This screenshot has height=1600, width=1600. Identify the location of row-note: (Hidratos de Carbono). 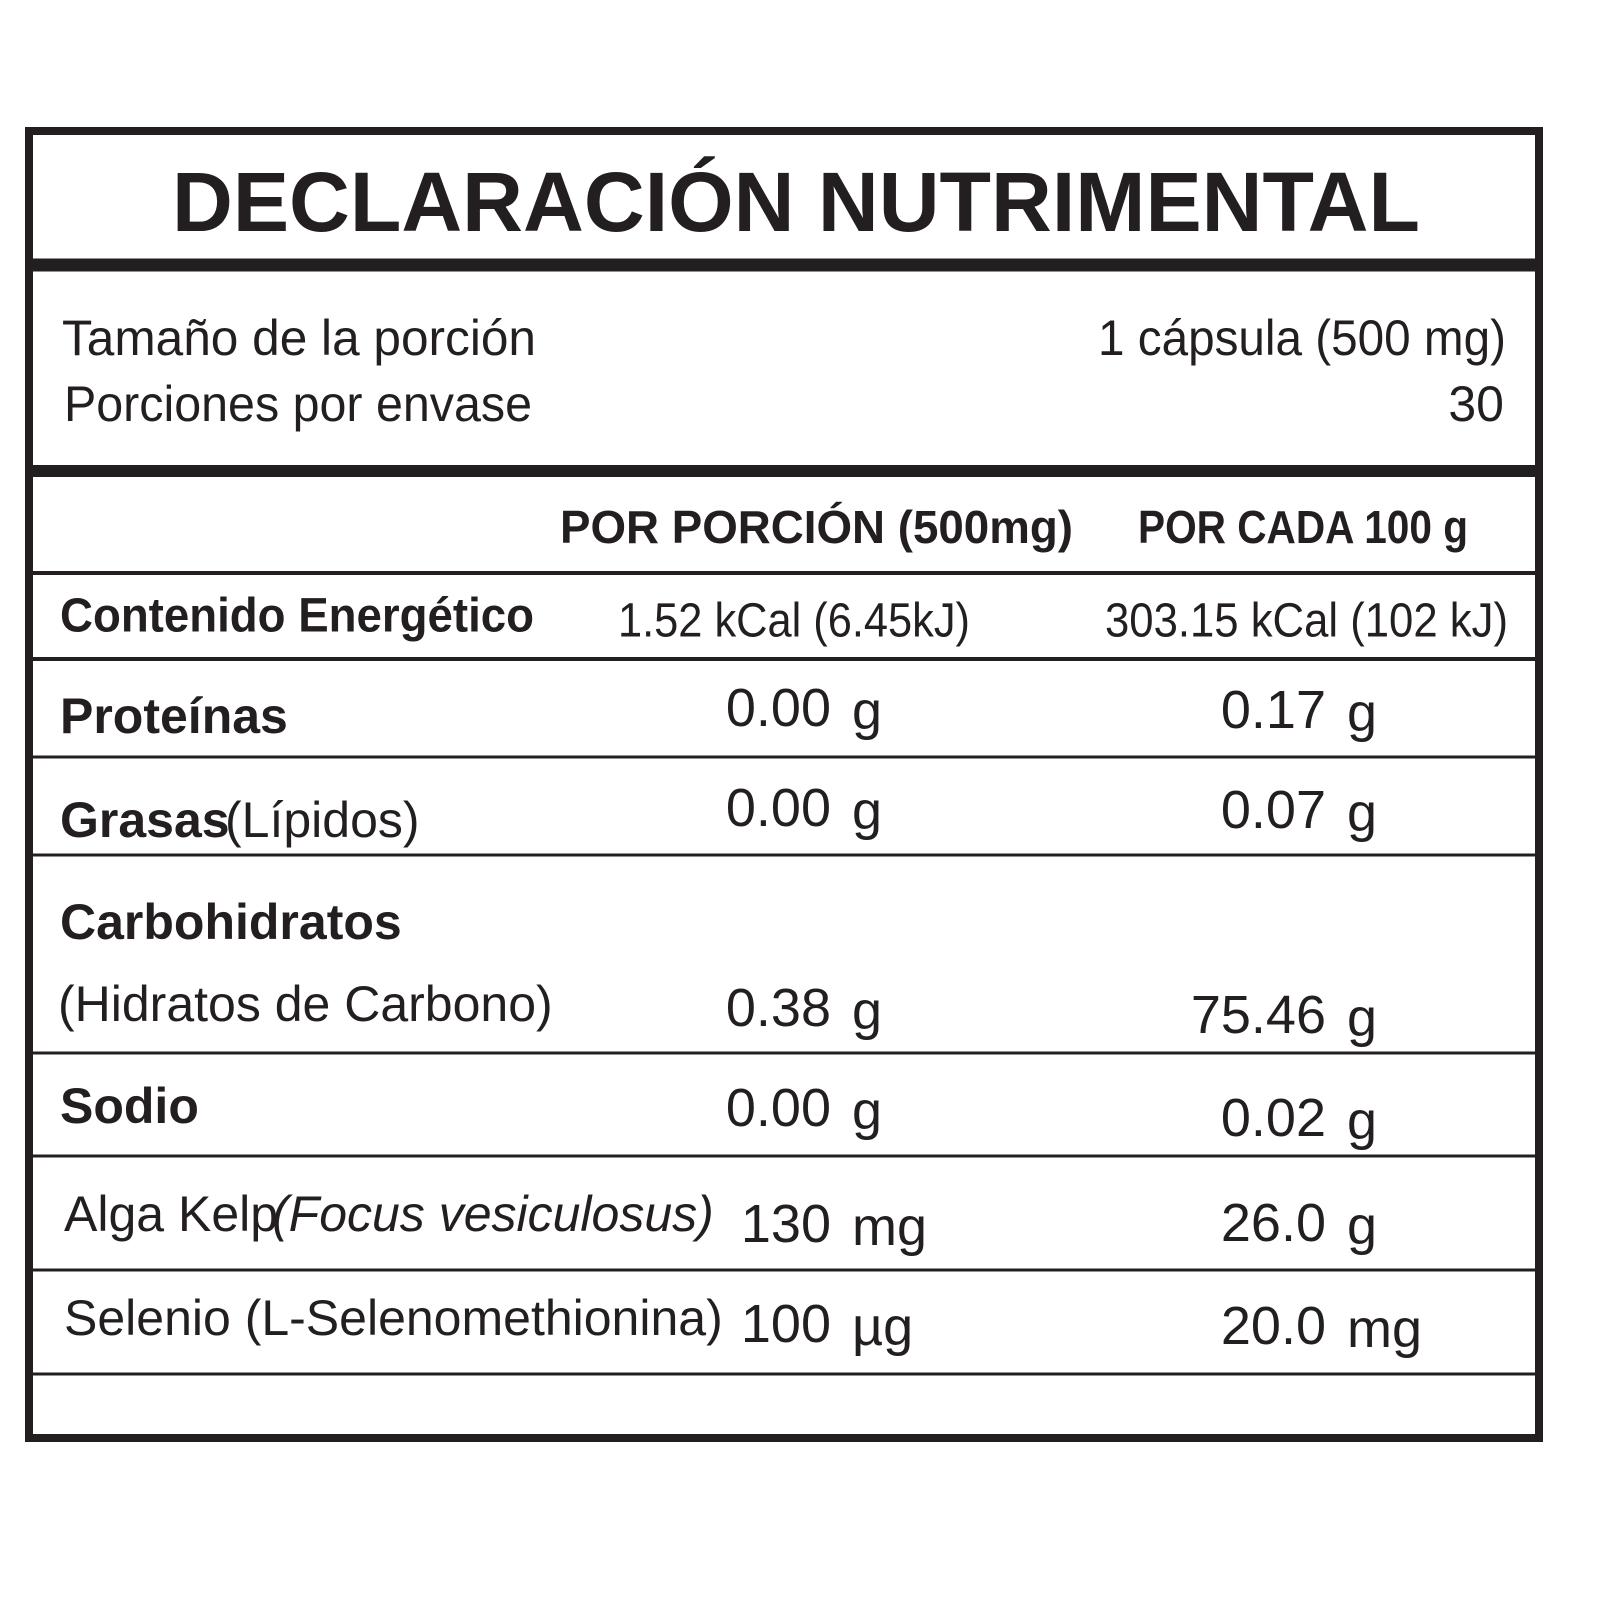
(305, 1004).